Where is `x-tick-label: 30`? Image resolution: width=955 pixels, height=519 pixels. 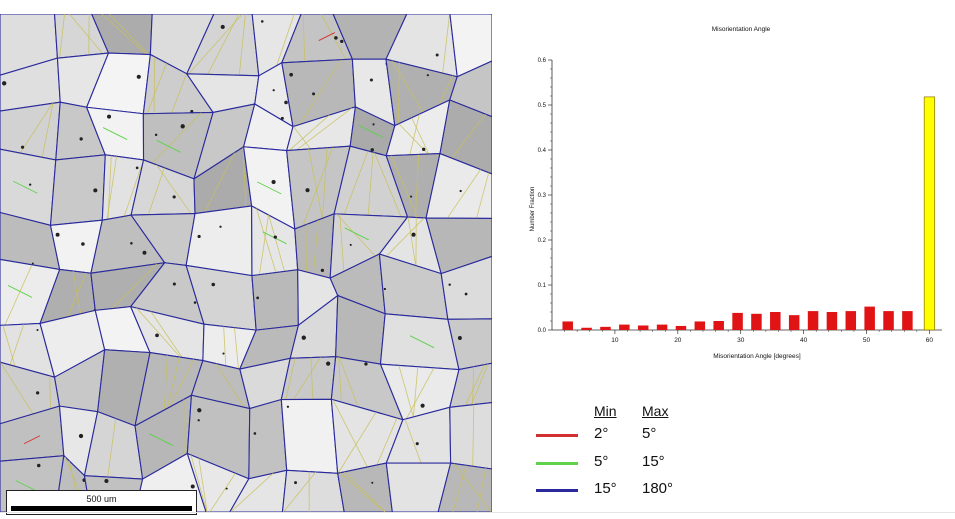
x-tick-label: 30 is located at coordinates (741, 340).